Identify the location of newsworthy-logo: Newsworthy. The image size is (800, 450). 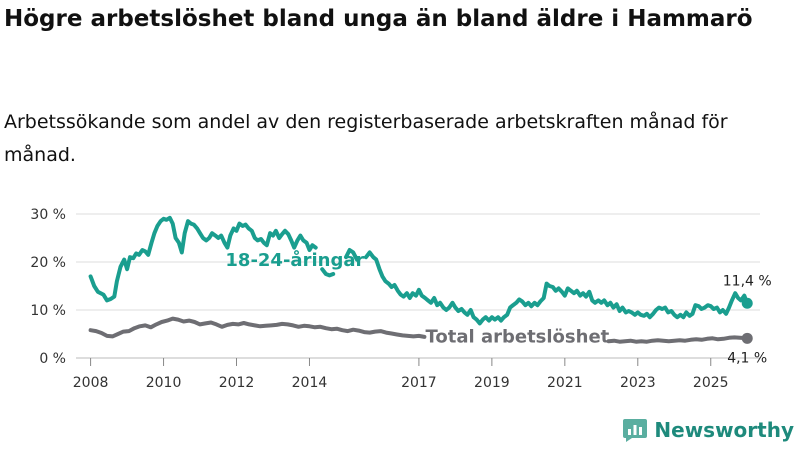
(708, 430).